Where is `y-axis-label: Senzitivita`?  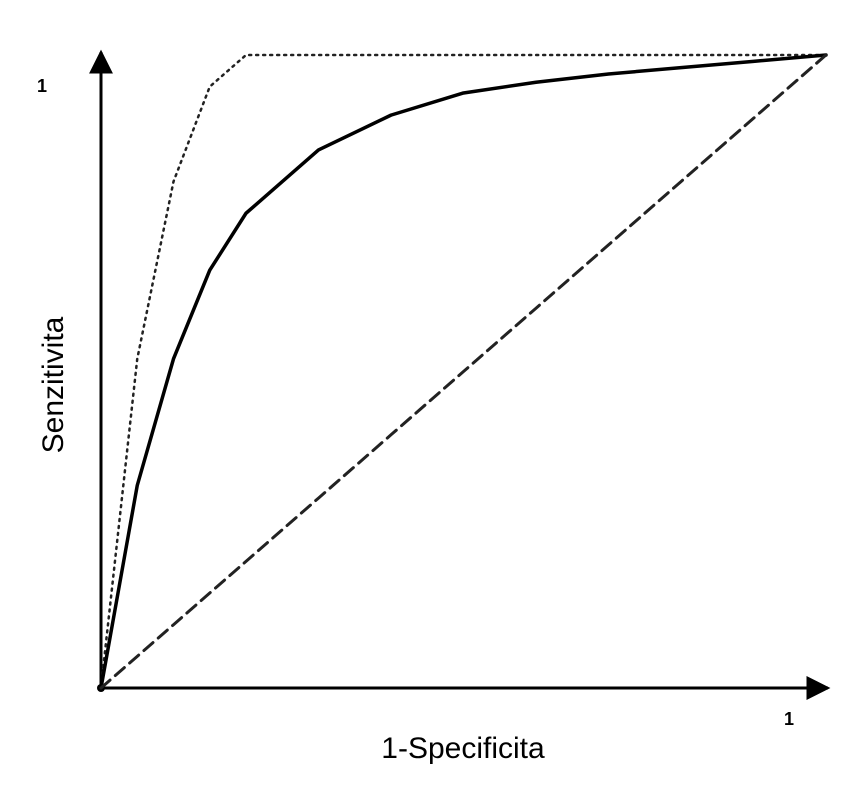
y-axis-label: Senzitivita is located at coordinates (53, 384).